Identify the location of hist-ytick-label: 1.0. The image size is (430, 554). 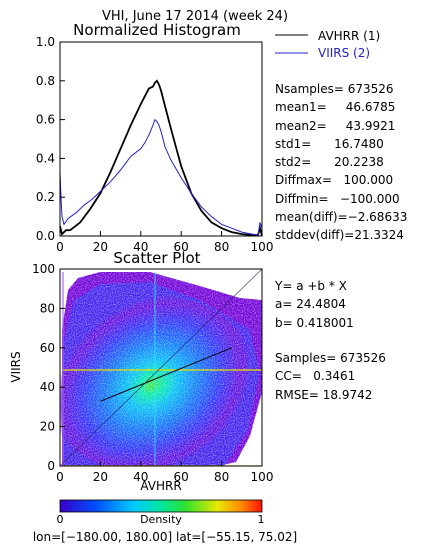
(45, 42).